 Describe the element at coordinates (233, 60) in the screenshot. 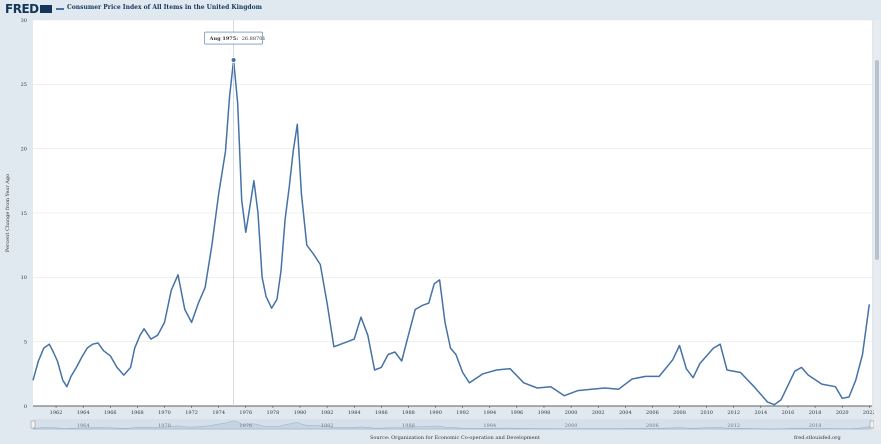

I see `highlighted-point` at that location.